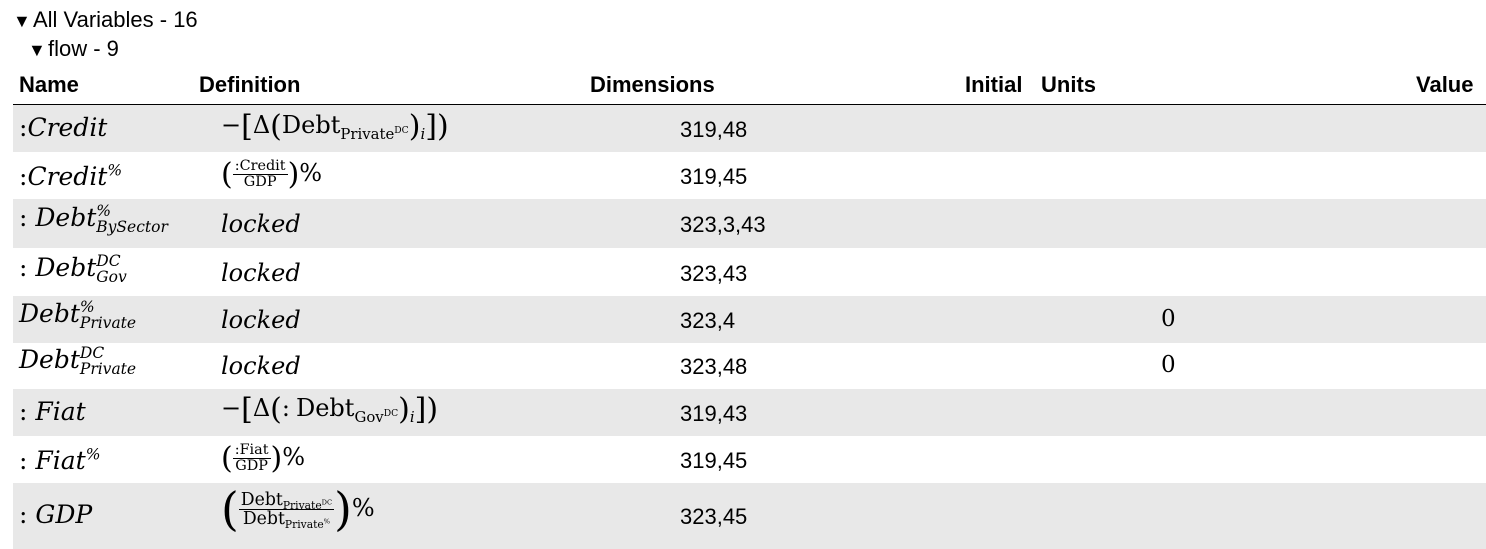  I want to click on variable-name: Debt DC Private, so click(78, 361).